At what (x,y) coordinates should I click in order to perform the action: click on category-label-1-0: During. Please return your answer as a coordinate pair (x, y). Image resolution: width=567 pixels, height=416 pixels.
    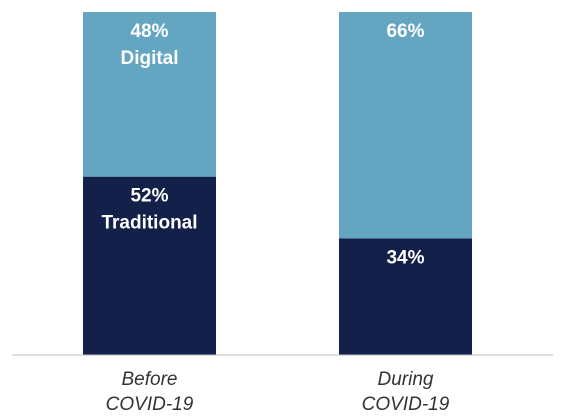
    Looking at the image, I should click on (406, 379).